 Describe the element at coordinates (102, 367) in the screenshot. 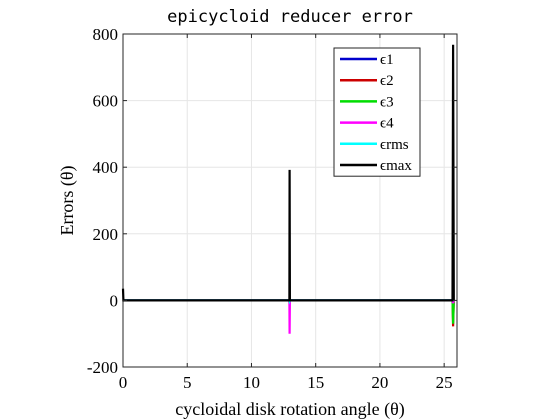

I see `y-tick-label: -200` at that location.